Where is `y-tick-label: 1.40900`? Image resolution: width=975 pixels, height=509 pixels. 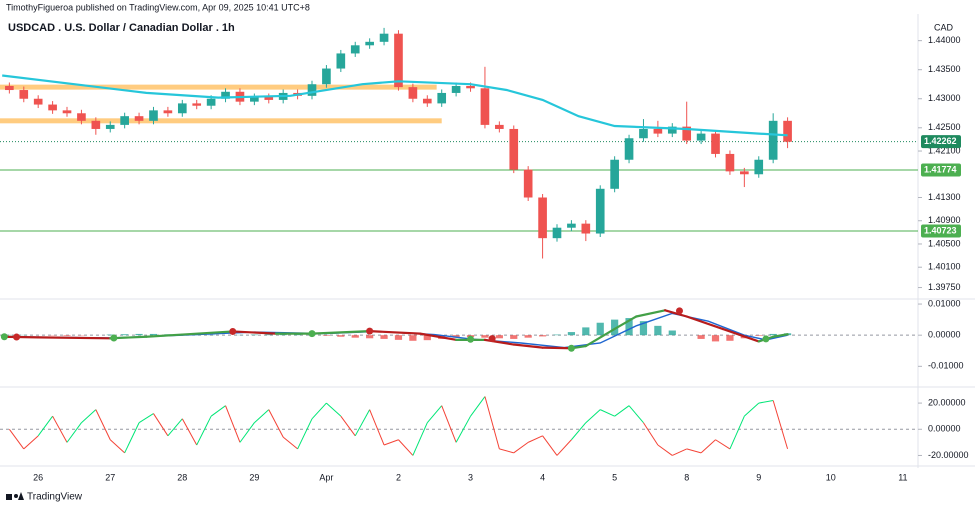
y-tick-label: 1.40900 is located at coordinates (944, 220).